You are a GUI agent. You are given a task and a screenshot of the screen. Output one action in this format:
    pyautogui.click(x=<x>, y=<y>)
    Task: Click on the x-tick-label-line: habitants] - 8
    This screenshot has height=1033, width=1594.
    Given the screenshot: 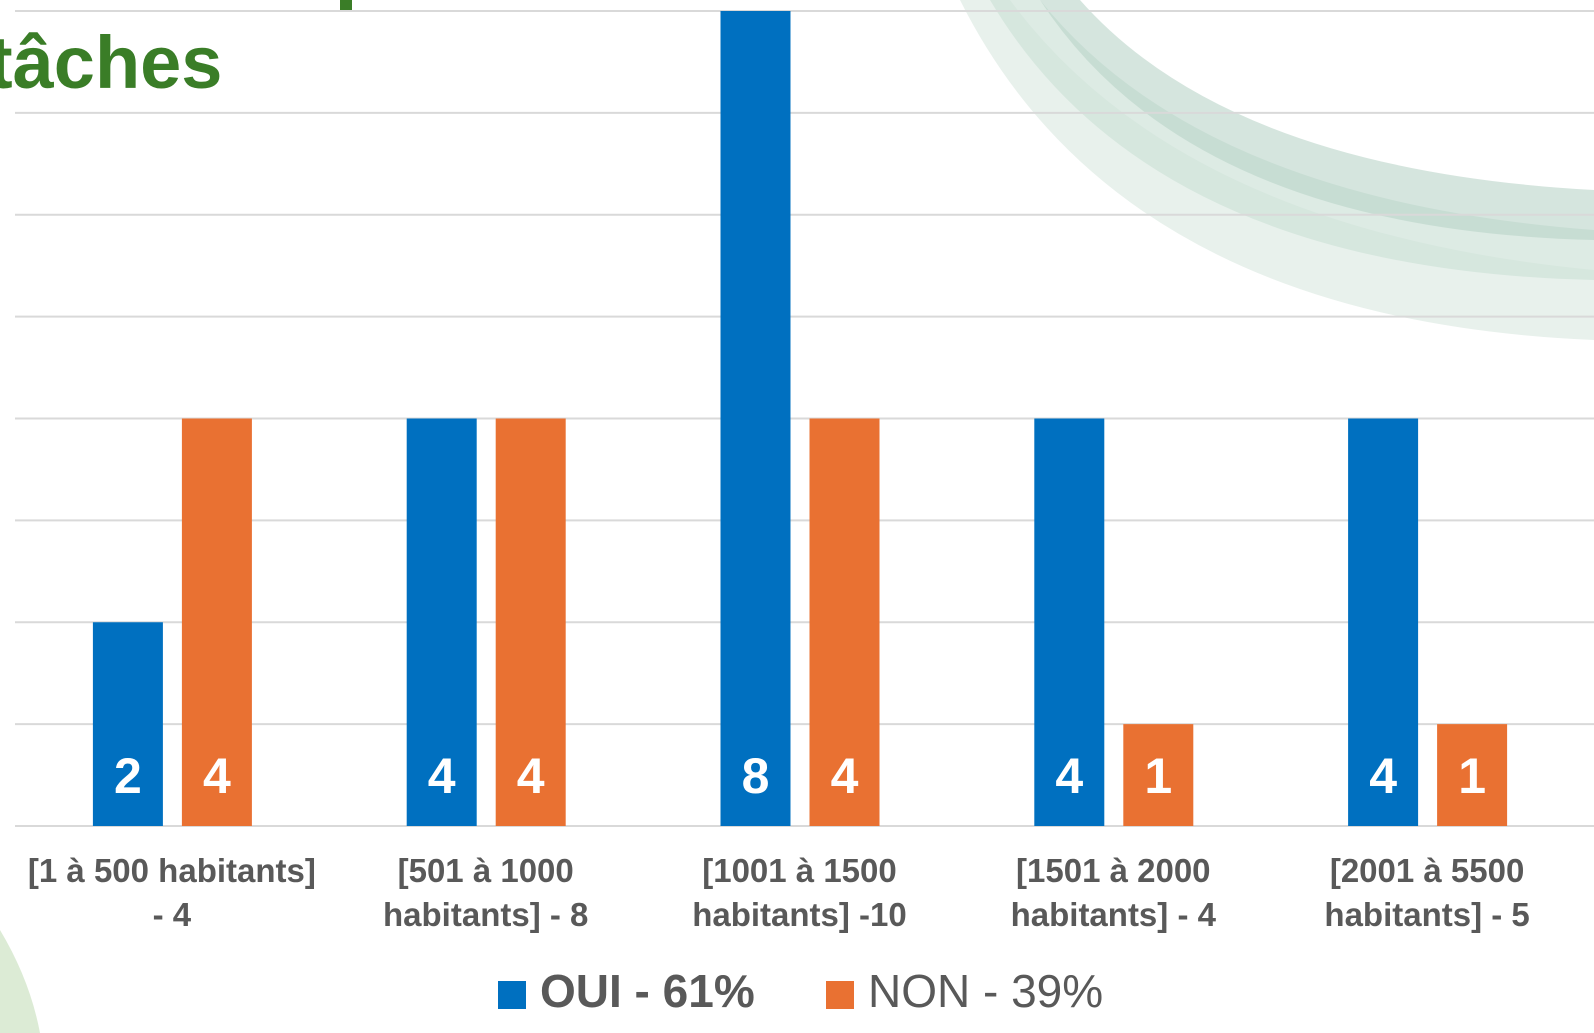 What is the action you would take?
    pyautogui.click(x=485, y=914)
    